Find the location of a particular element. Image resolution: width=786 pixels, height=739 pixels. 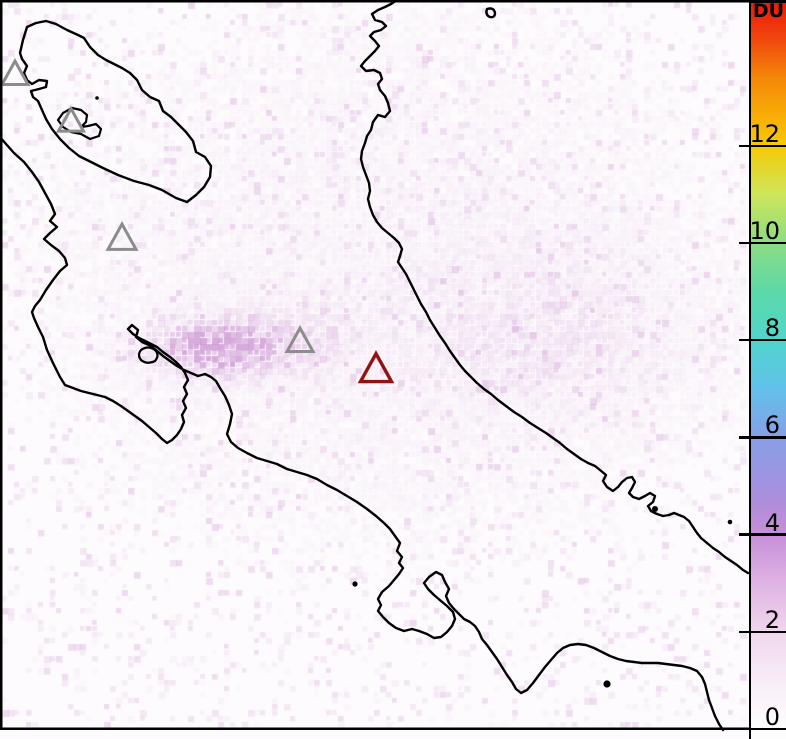

colorbar-tick-label: 4 is located at coordinates (772, 522).